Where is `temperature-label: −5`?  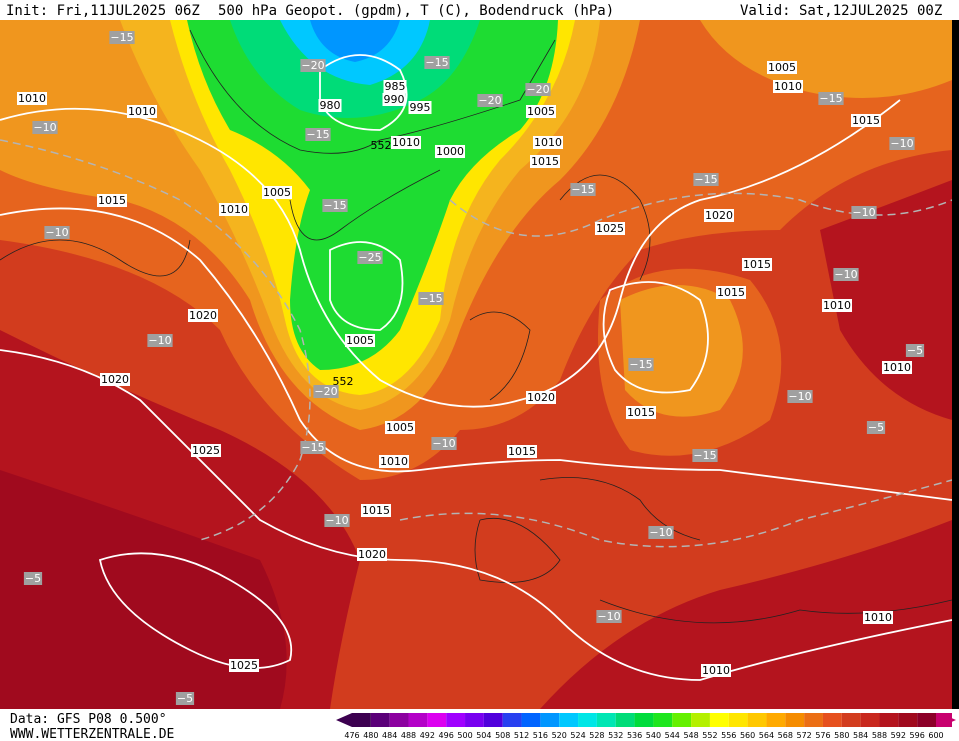
temperature-label: −5 is located at coordinates (876, 427).